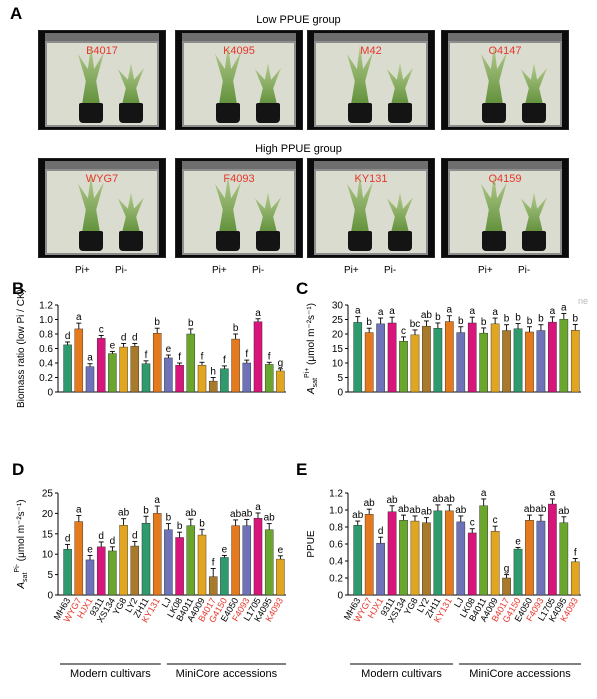 The height and width of the screenshot is (699, 597). What do you see at coordinates (505, 179) in the screenshot?
I see `accession-label: Q4159` at bounding box center [505, 179].